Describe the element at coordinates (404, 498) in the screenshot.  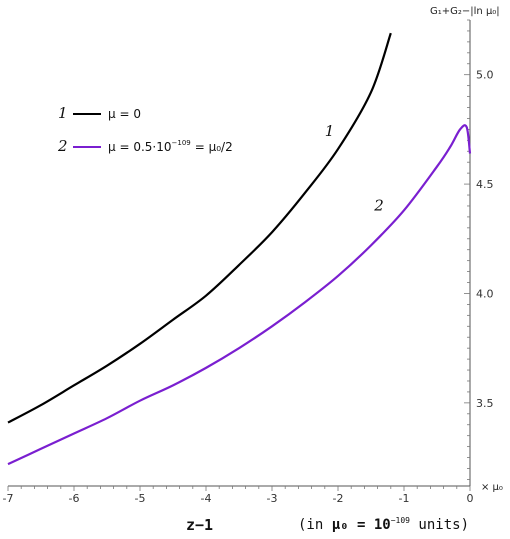
I see `x-tick-label: -1` at that location.